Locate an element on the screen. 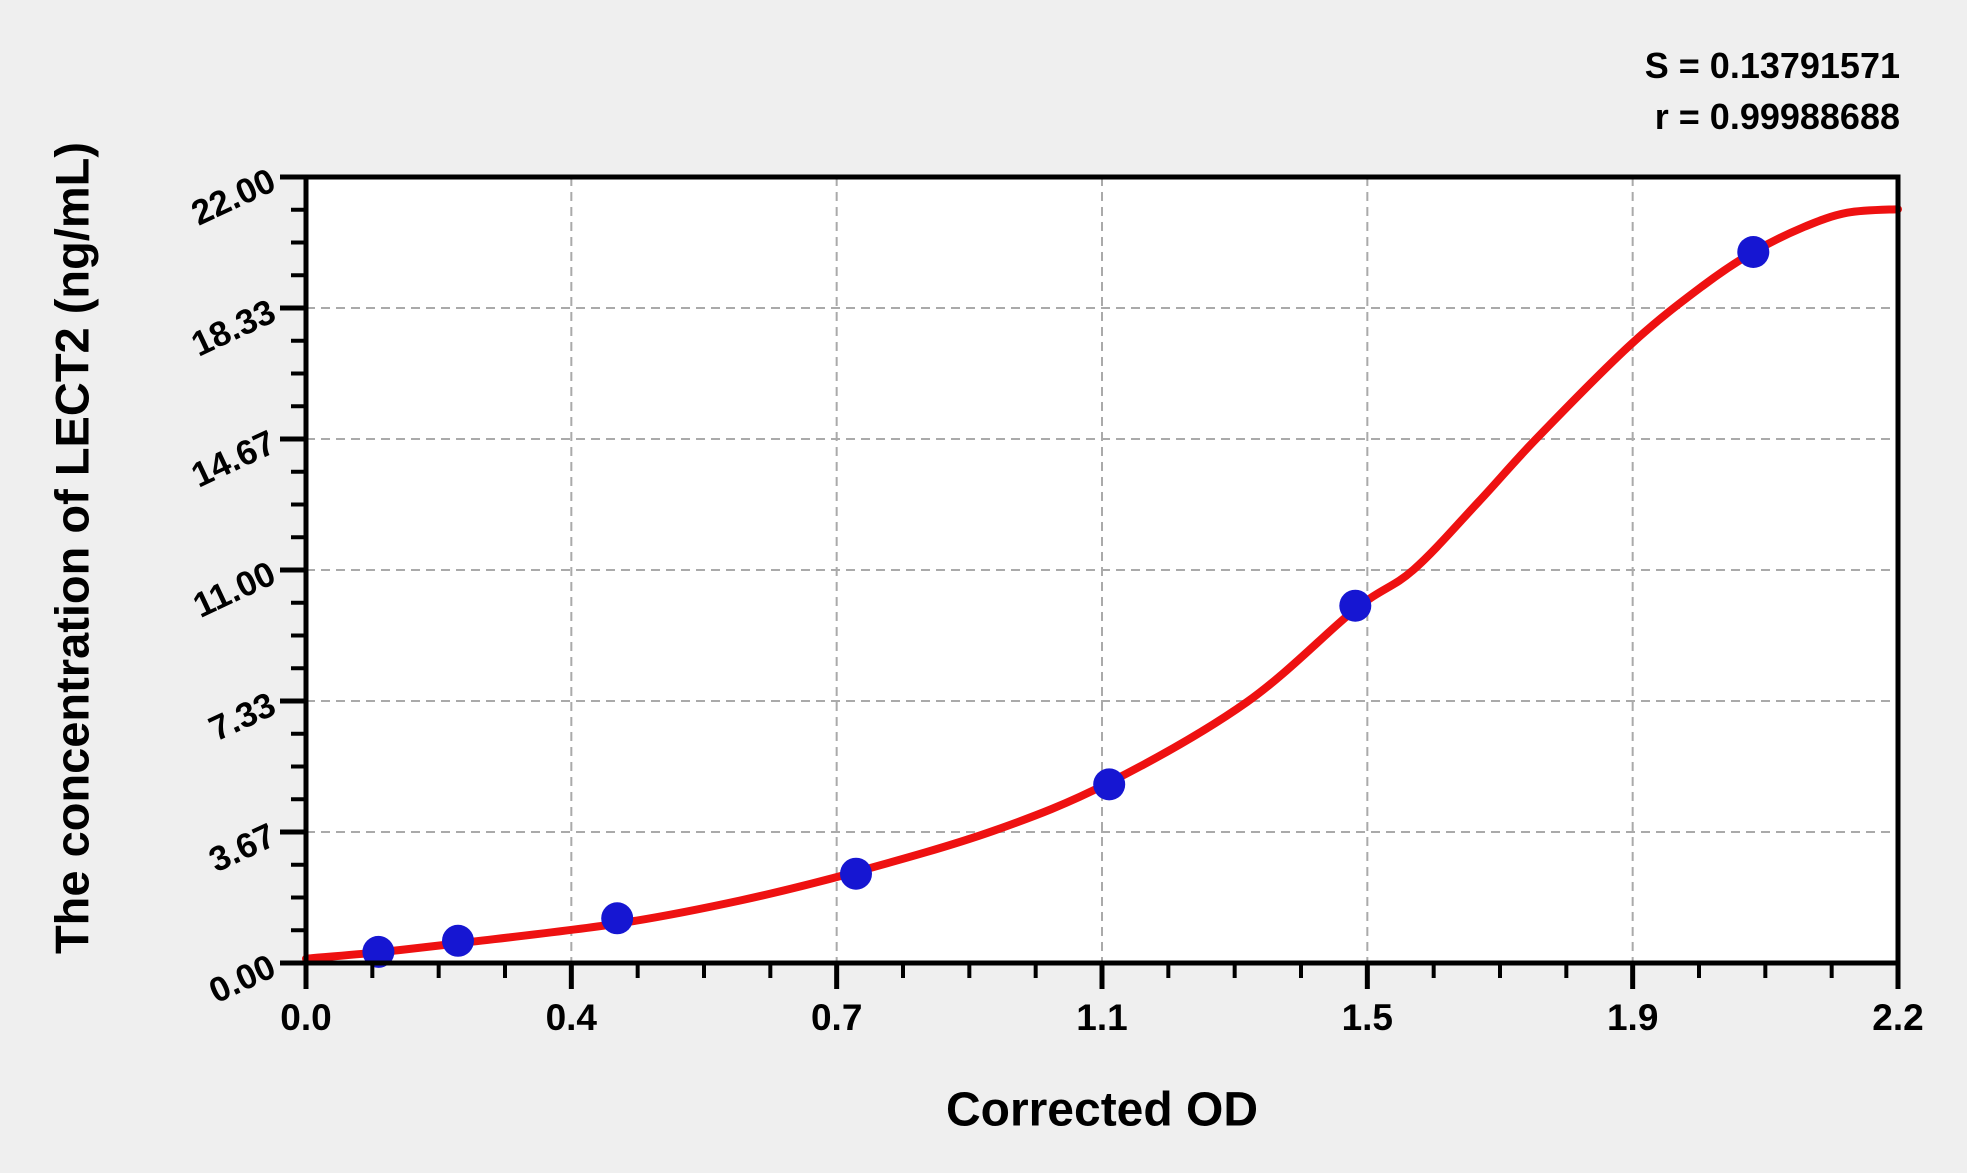 Image resolution: width=1967 pixels, height=1173 pixels. x-tick-label: 1.5 is located at coordinates (1367, 1017).